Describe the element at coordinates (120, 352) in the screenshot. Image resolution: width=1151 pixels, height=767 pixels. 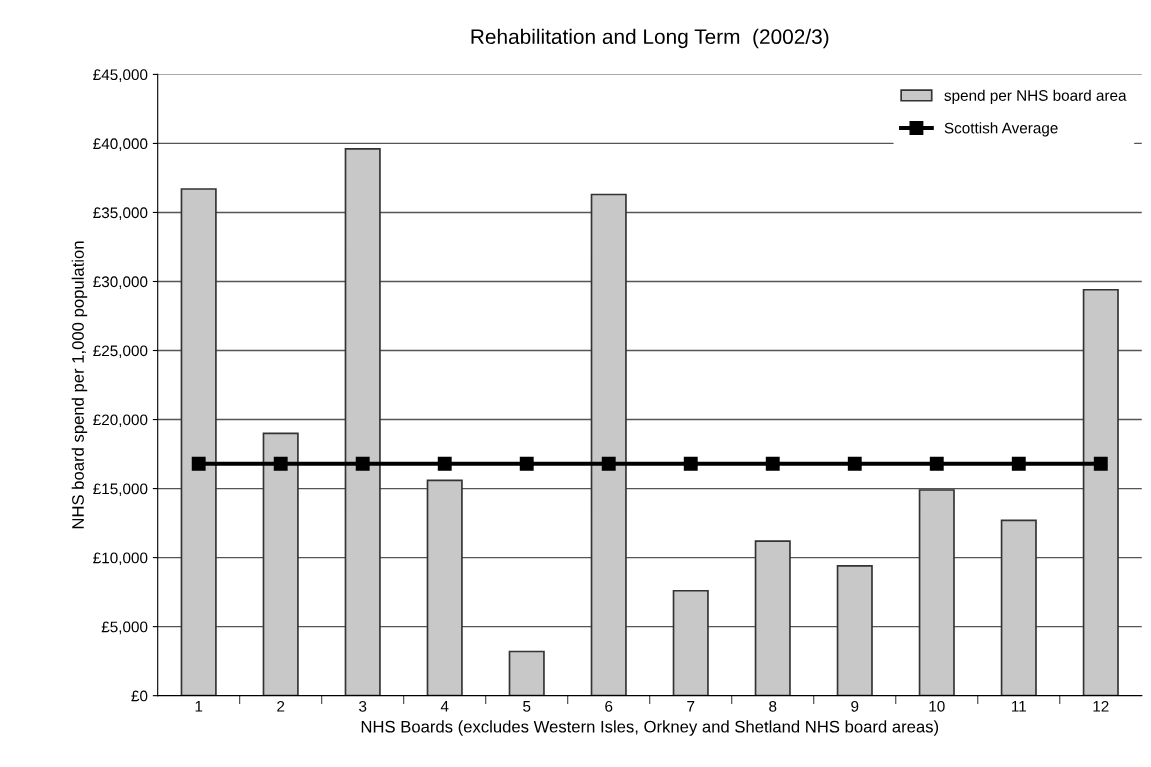
I see `y-tick-label: £25,000` at that location.